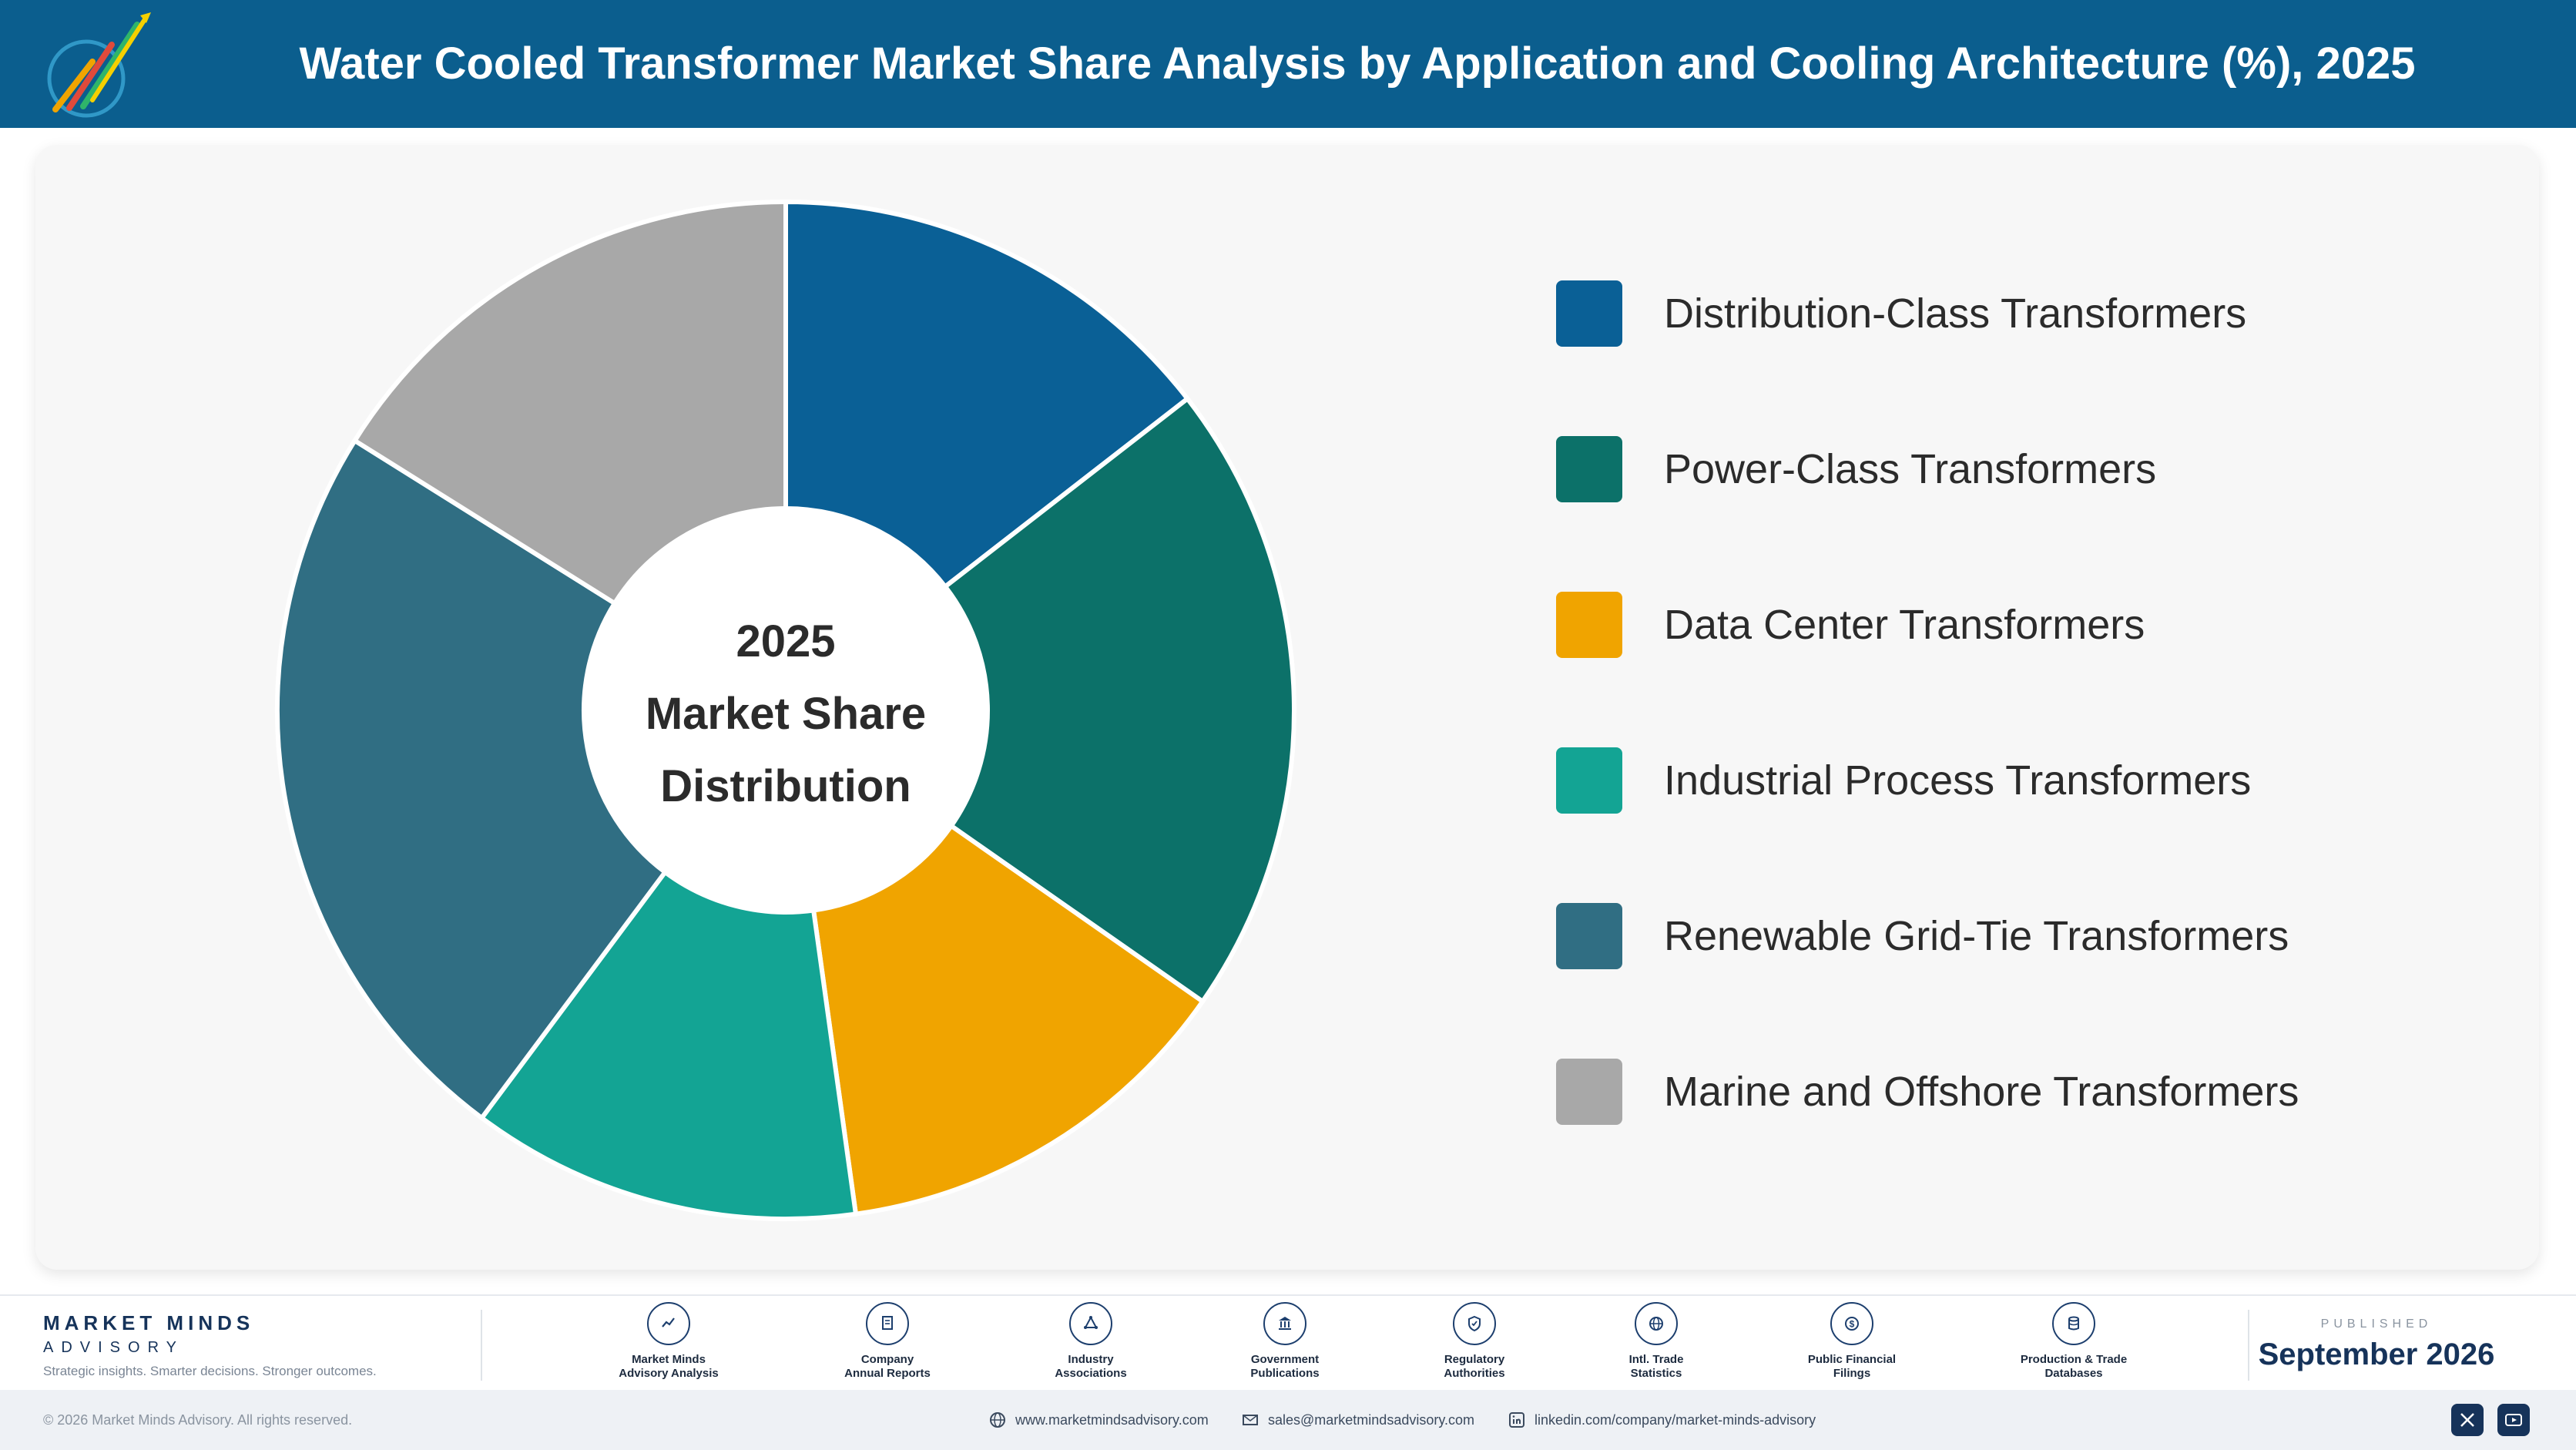 This screenshot has height=1450, width=2576. Describe the element at coordinates (785, 786) in the screenshot. I see `donut-center-label: Distribution` at that location.